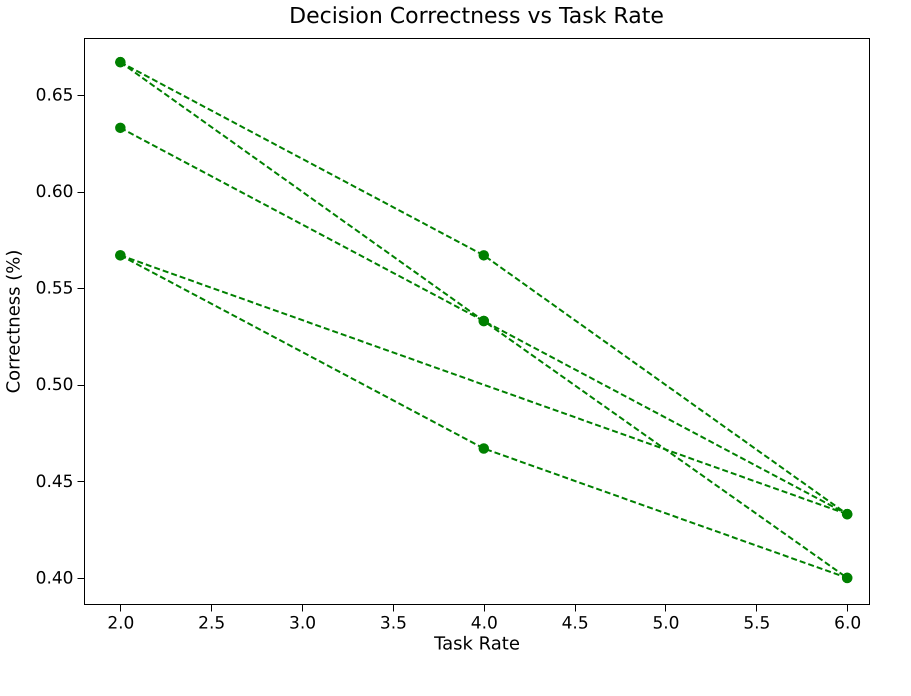 The height and width of the screenshot is (696, 911). I want to click on x-tick-label: 2.5, so click(212, 624).